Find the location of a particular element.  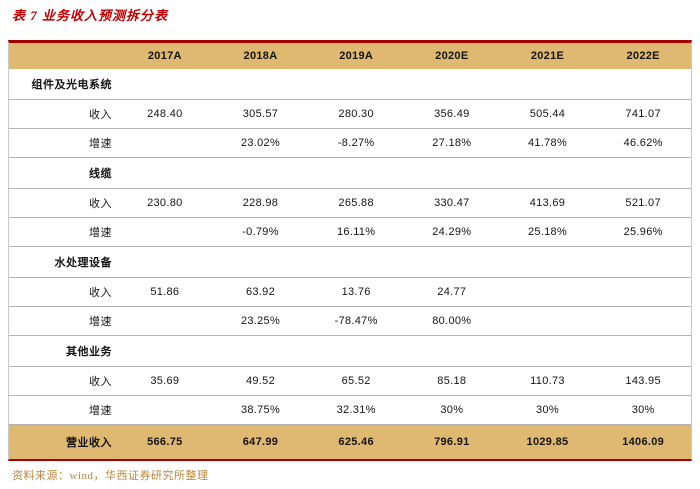

metric-row: 收入 248.40 305.57 280.30 356.49 505.44 741.07 is located at coordinates (350, 113).